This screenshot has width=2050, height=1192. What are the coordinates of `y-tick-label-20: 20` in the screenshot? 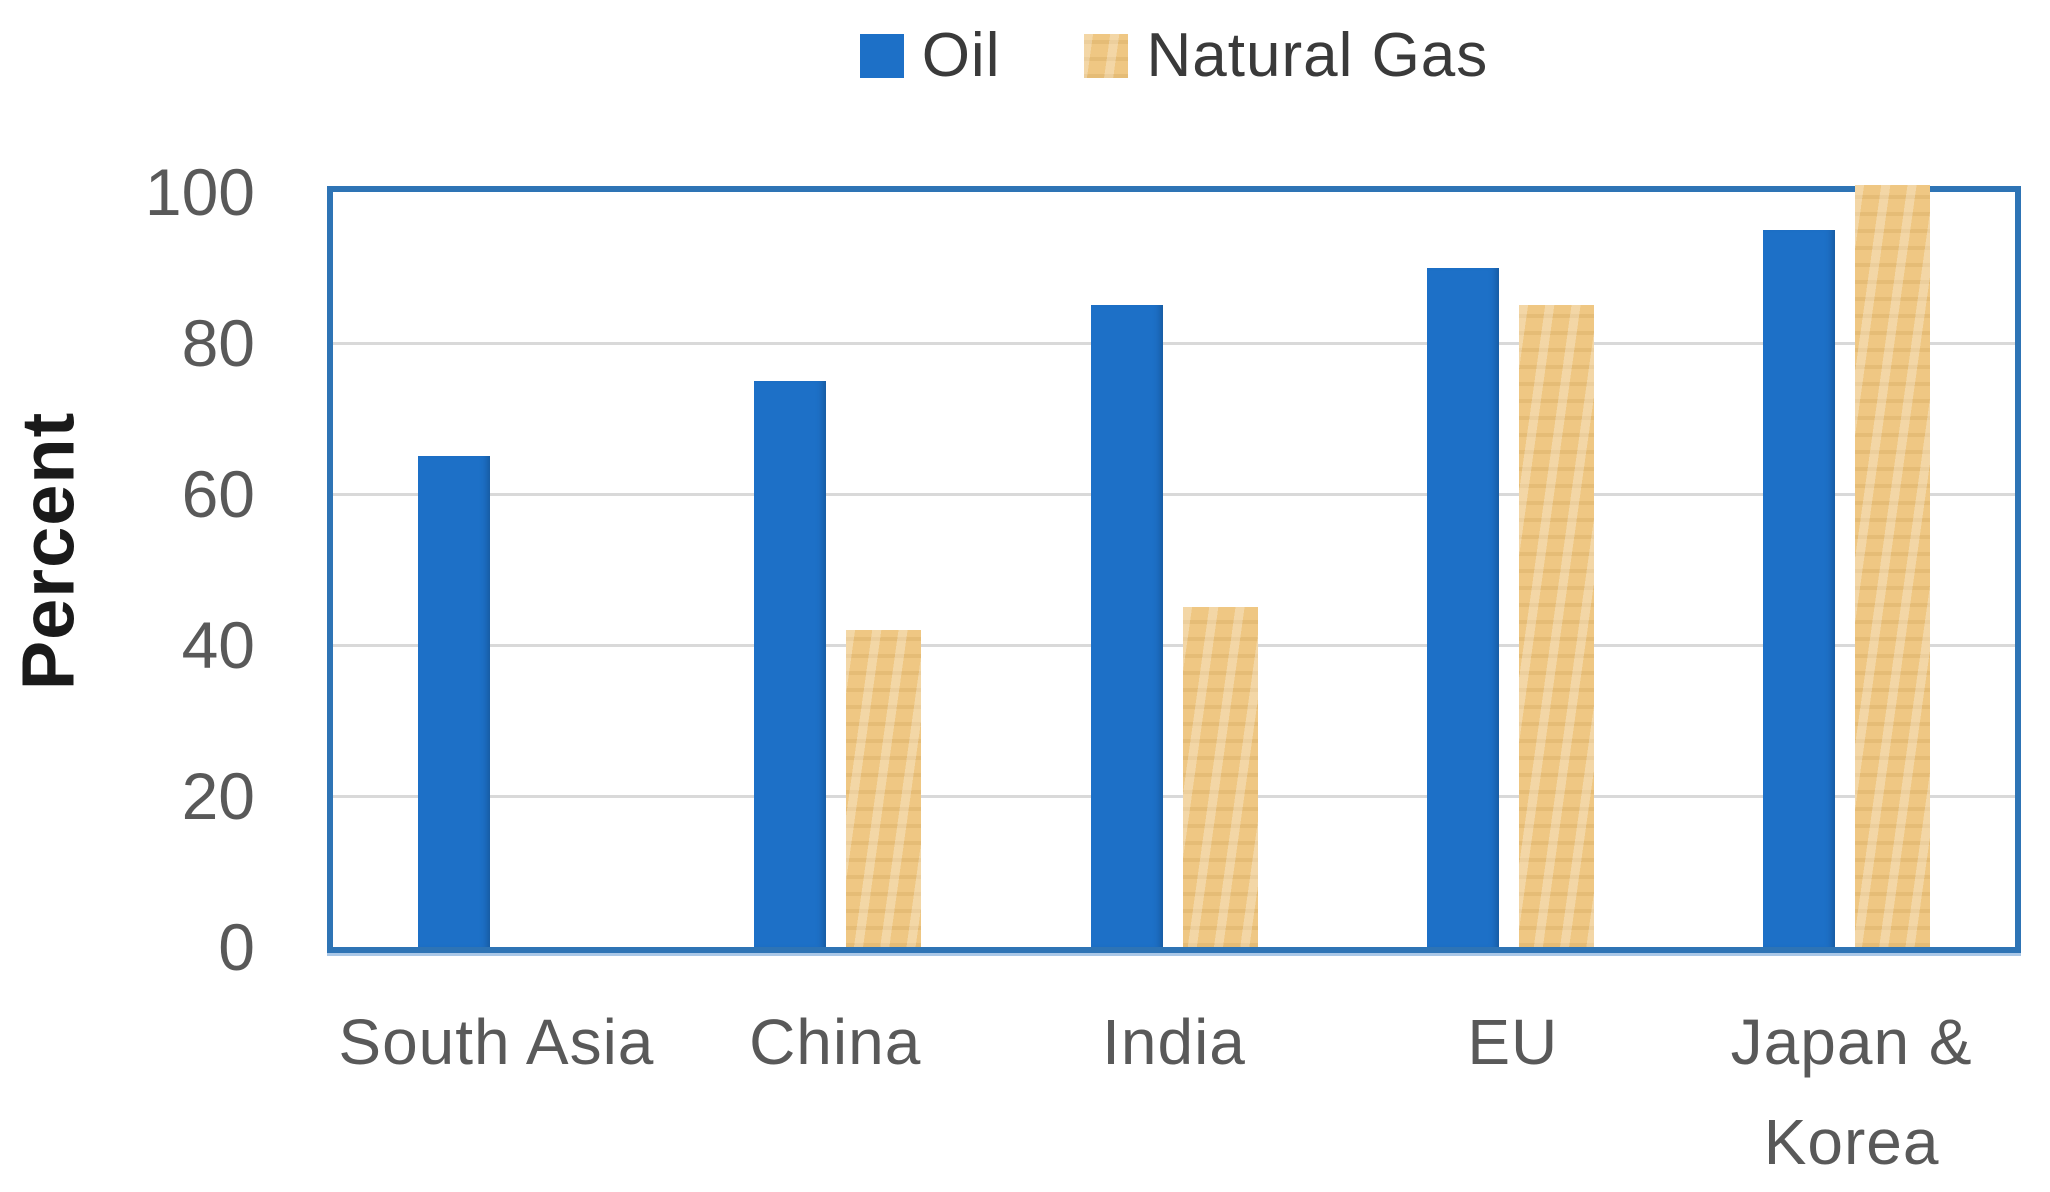 It's located at (218, 796).